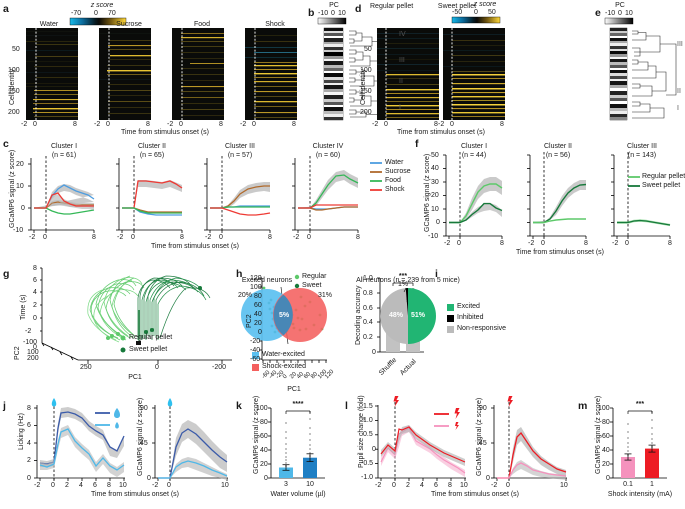  I want to click on panel-f-ytick-neg10: -10, so click(433, 236).